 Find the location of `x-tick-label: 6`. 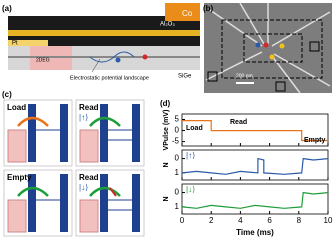

x-tick-label: 6 is located at coordinates (269, 220).